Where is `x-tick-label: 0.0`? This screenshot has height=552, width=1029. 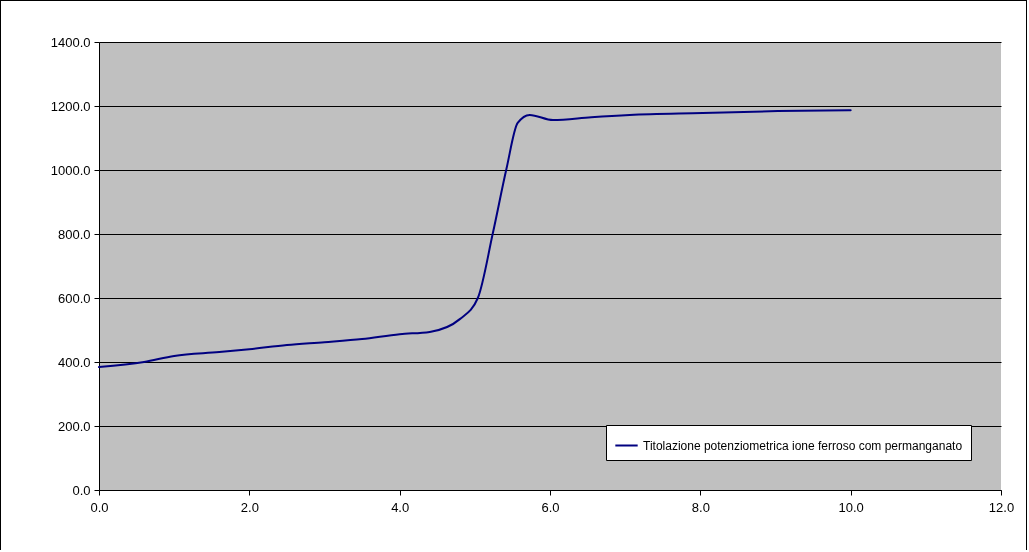
x-tick-label: 0.0 is located at coordinates (99, 507).